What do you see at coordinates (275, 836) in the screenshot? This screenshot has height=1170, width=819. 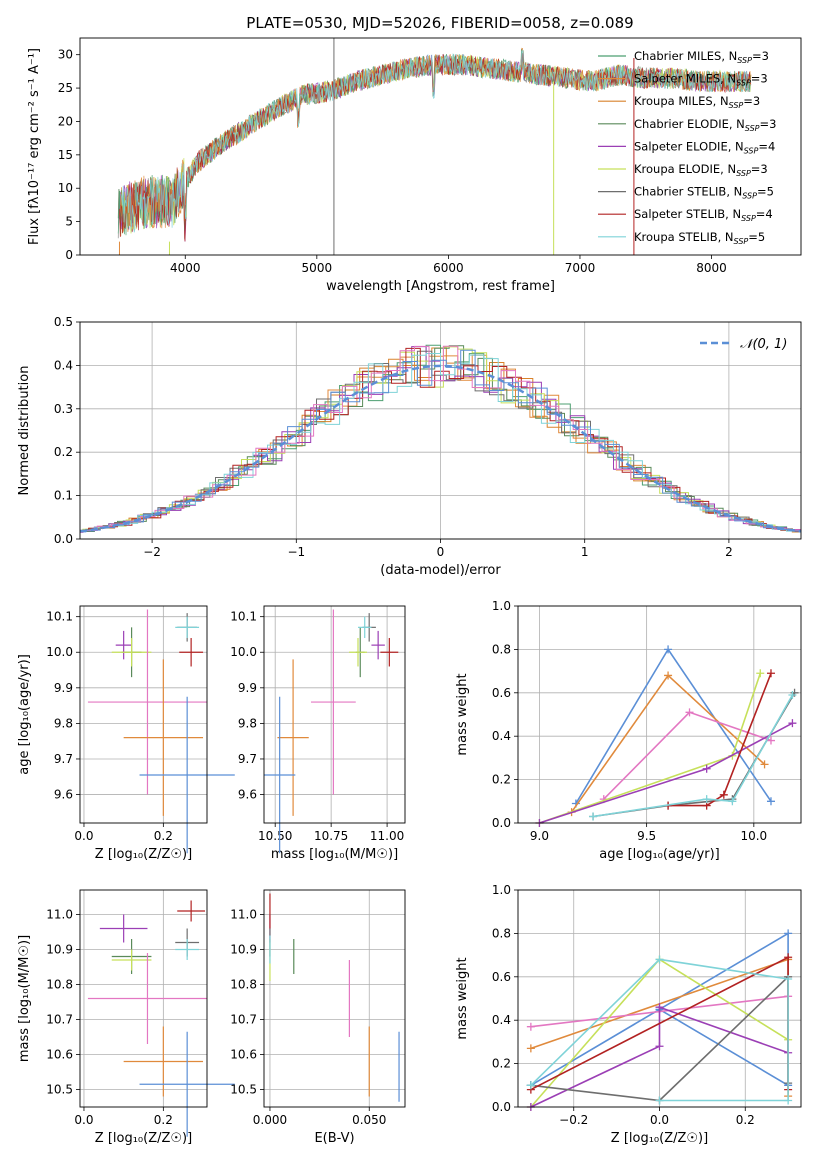 I see `x-tick-label: 10.50` at bounding box center [275, 836].